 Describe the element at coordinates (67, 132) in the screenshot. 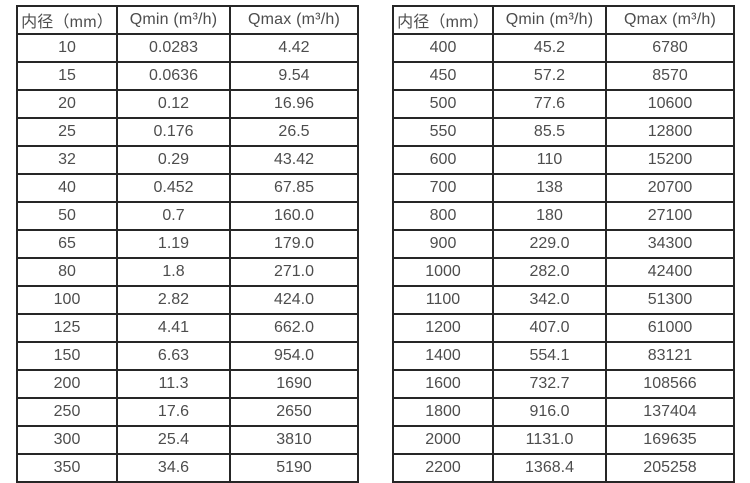

I see `table-cell: 25` at that location.